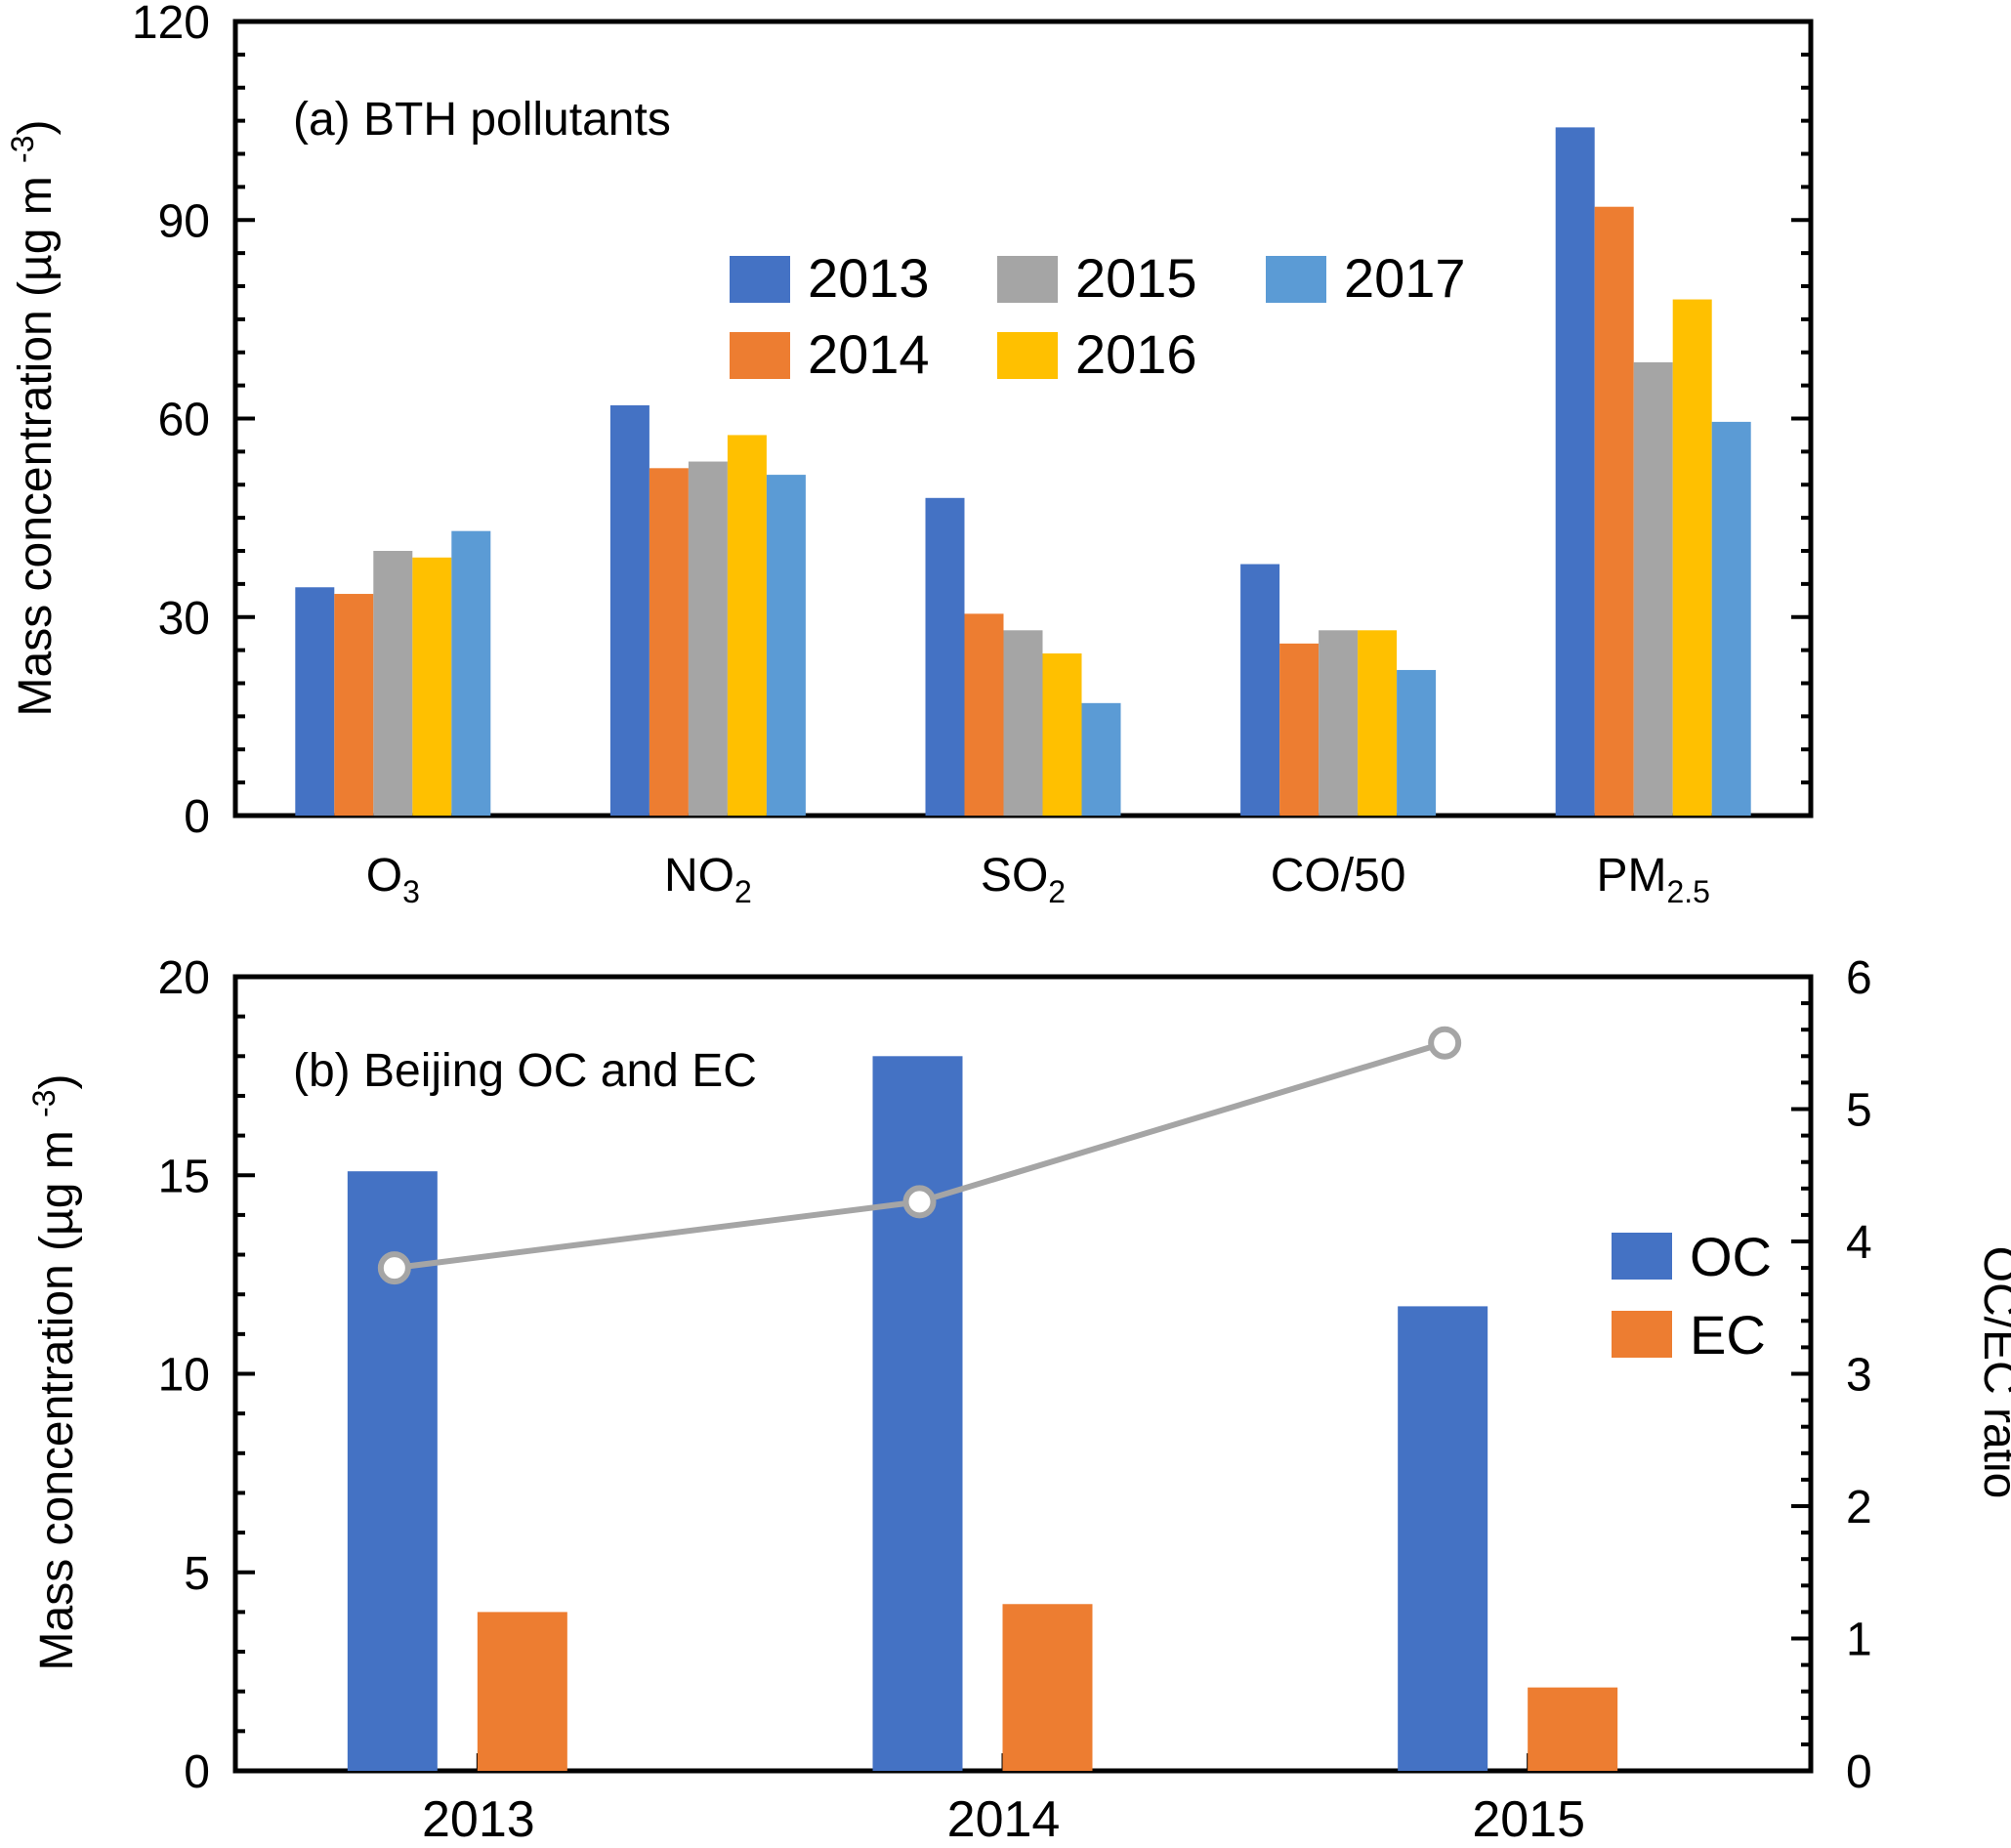 The image size is (2011, 1848). Describe the element at coordinates (1642, 1334) in the screenshot. I see `legend-swatch-EC` at that location.